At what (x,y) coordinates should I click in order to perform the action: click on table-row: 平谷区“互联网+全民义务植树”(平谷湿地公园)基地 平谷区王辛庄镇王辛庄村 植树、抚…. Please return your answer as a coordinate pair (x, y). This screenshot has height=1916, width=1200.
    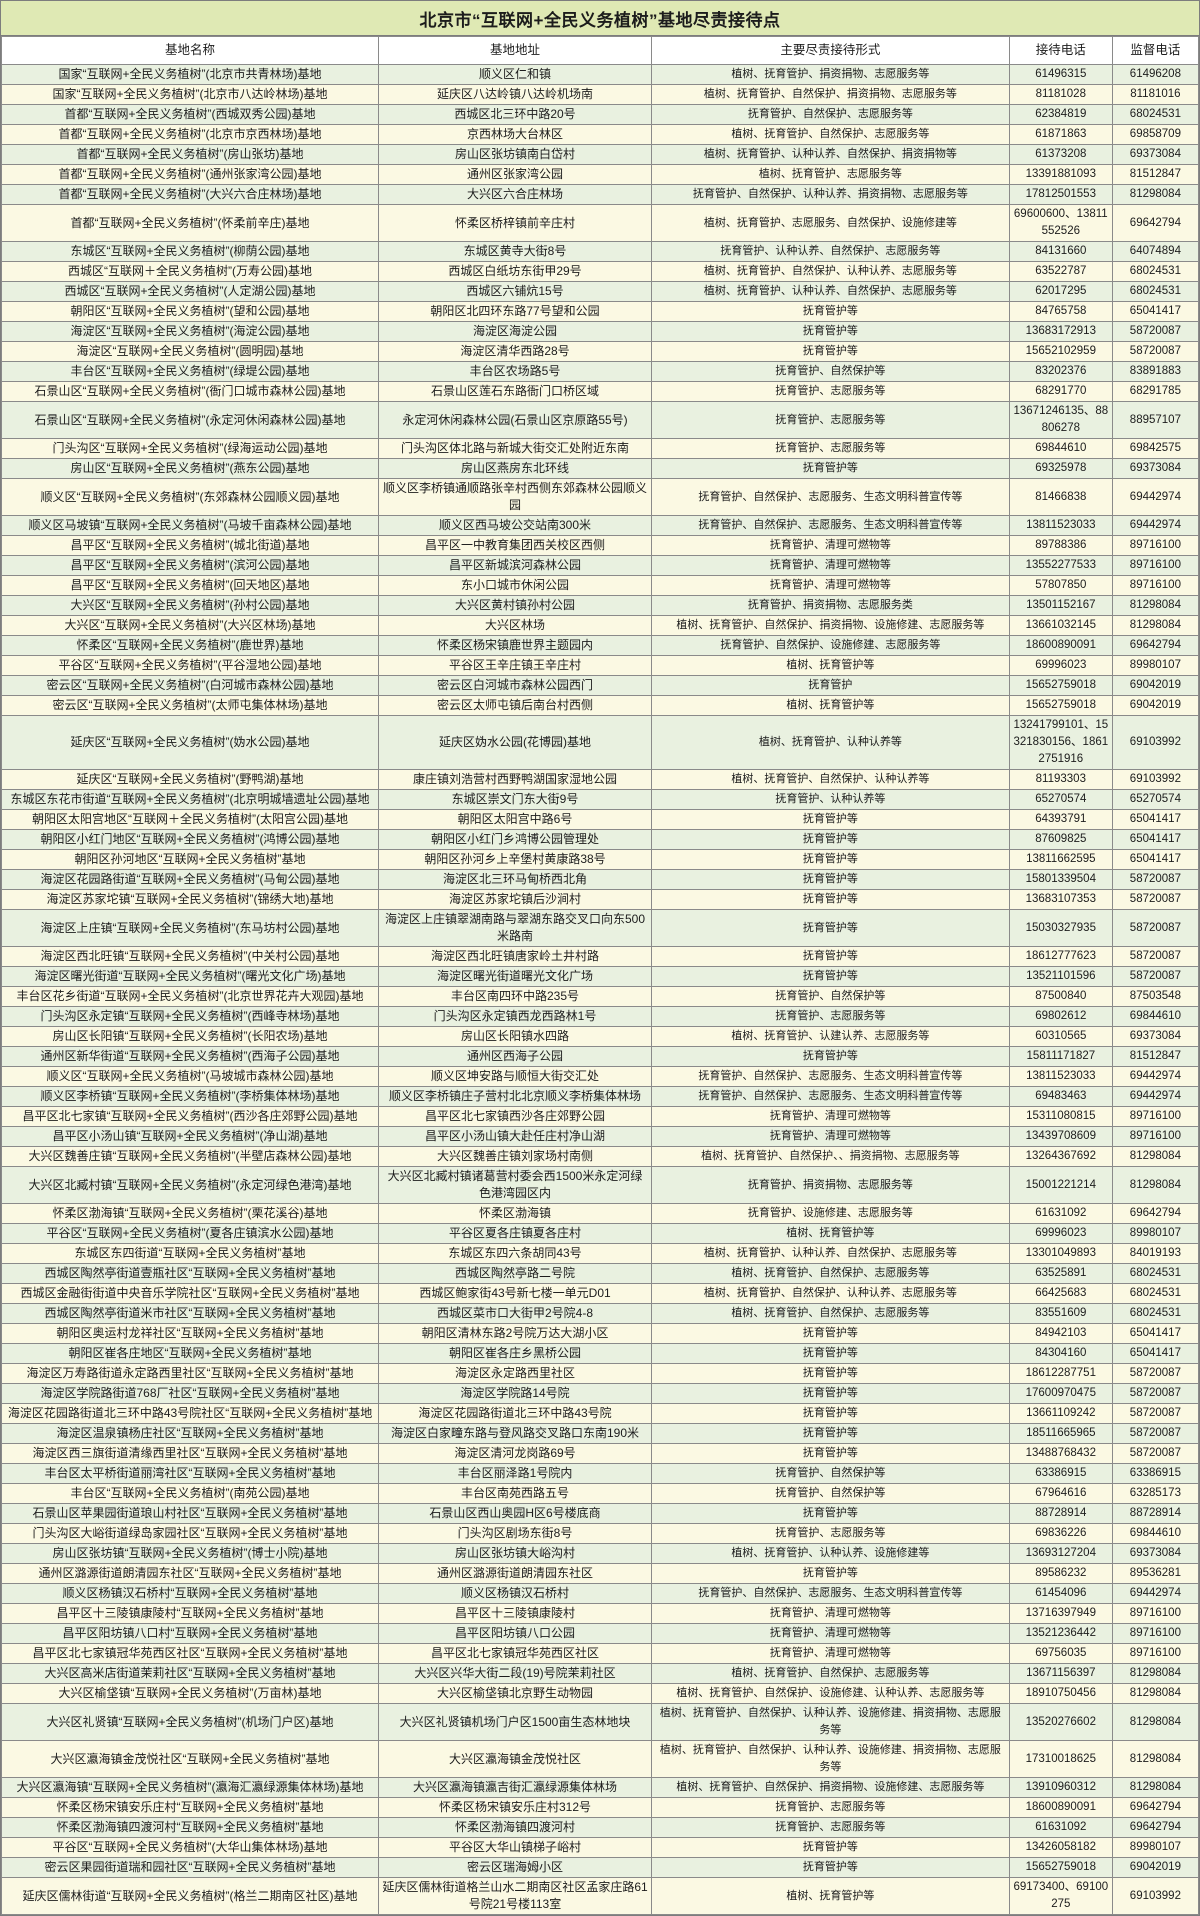
    Looking at the image, I should click on (600, 665).